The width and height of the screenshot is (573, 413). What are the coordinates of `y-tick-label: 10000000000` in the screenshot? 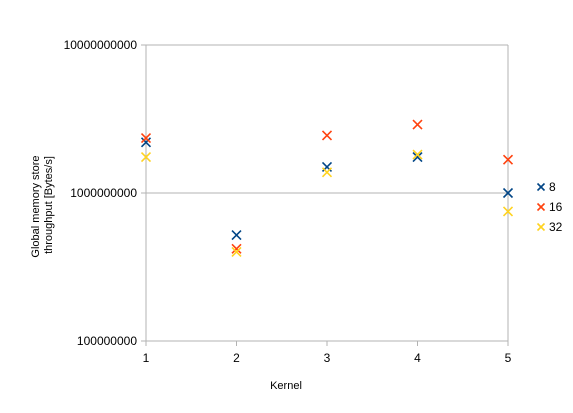 It's located at (101, 45).